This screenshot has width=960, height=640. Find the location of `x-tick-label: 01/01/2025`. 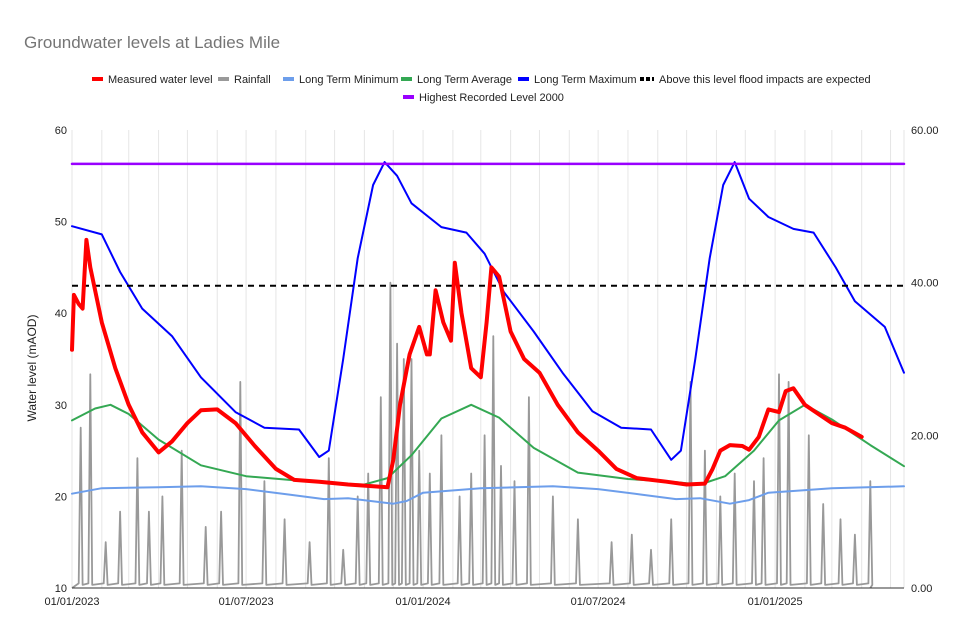

x-tick-label: 01/01/2025 is located at coordinates (775, 602).